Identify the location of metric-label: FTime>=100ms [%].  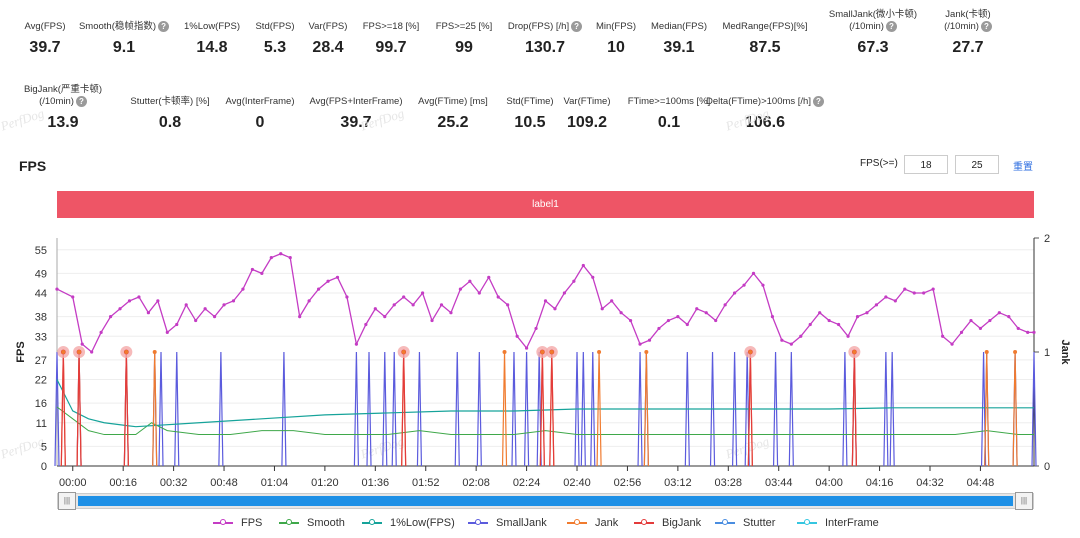
(669, 101).